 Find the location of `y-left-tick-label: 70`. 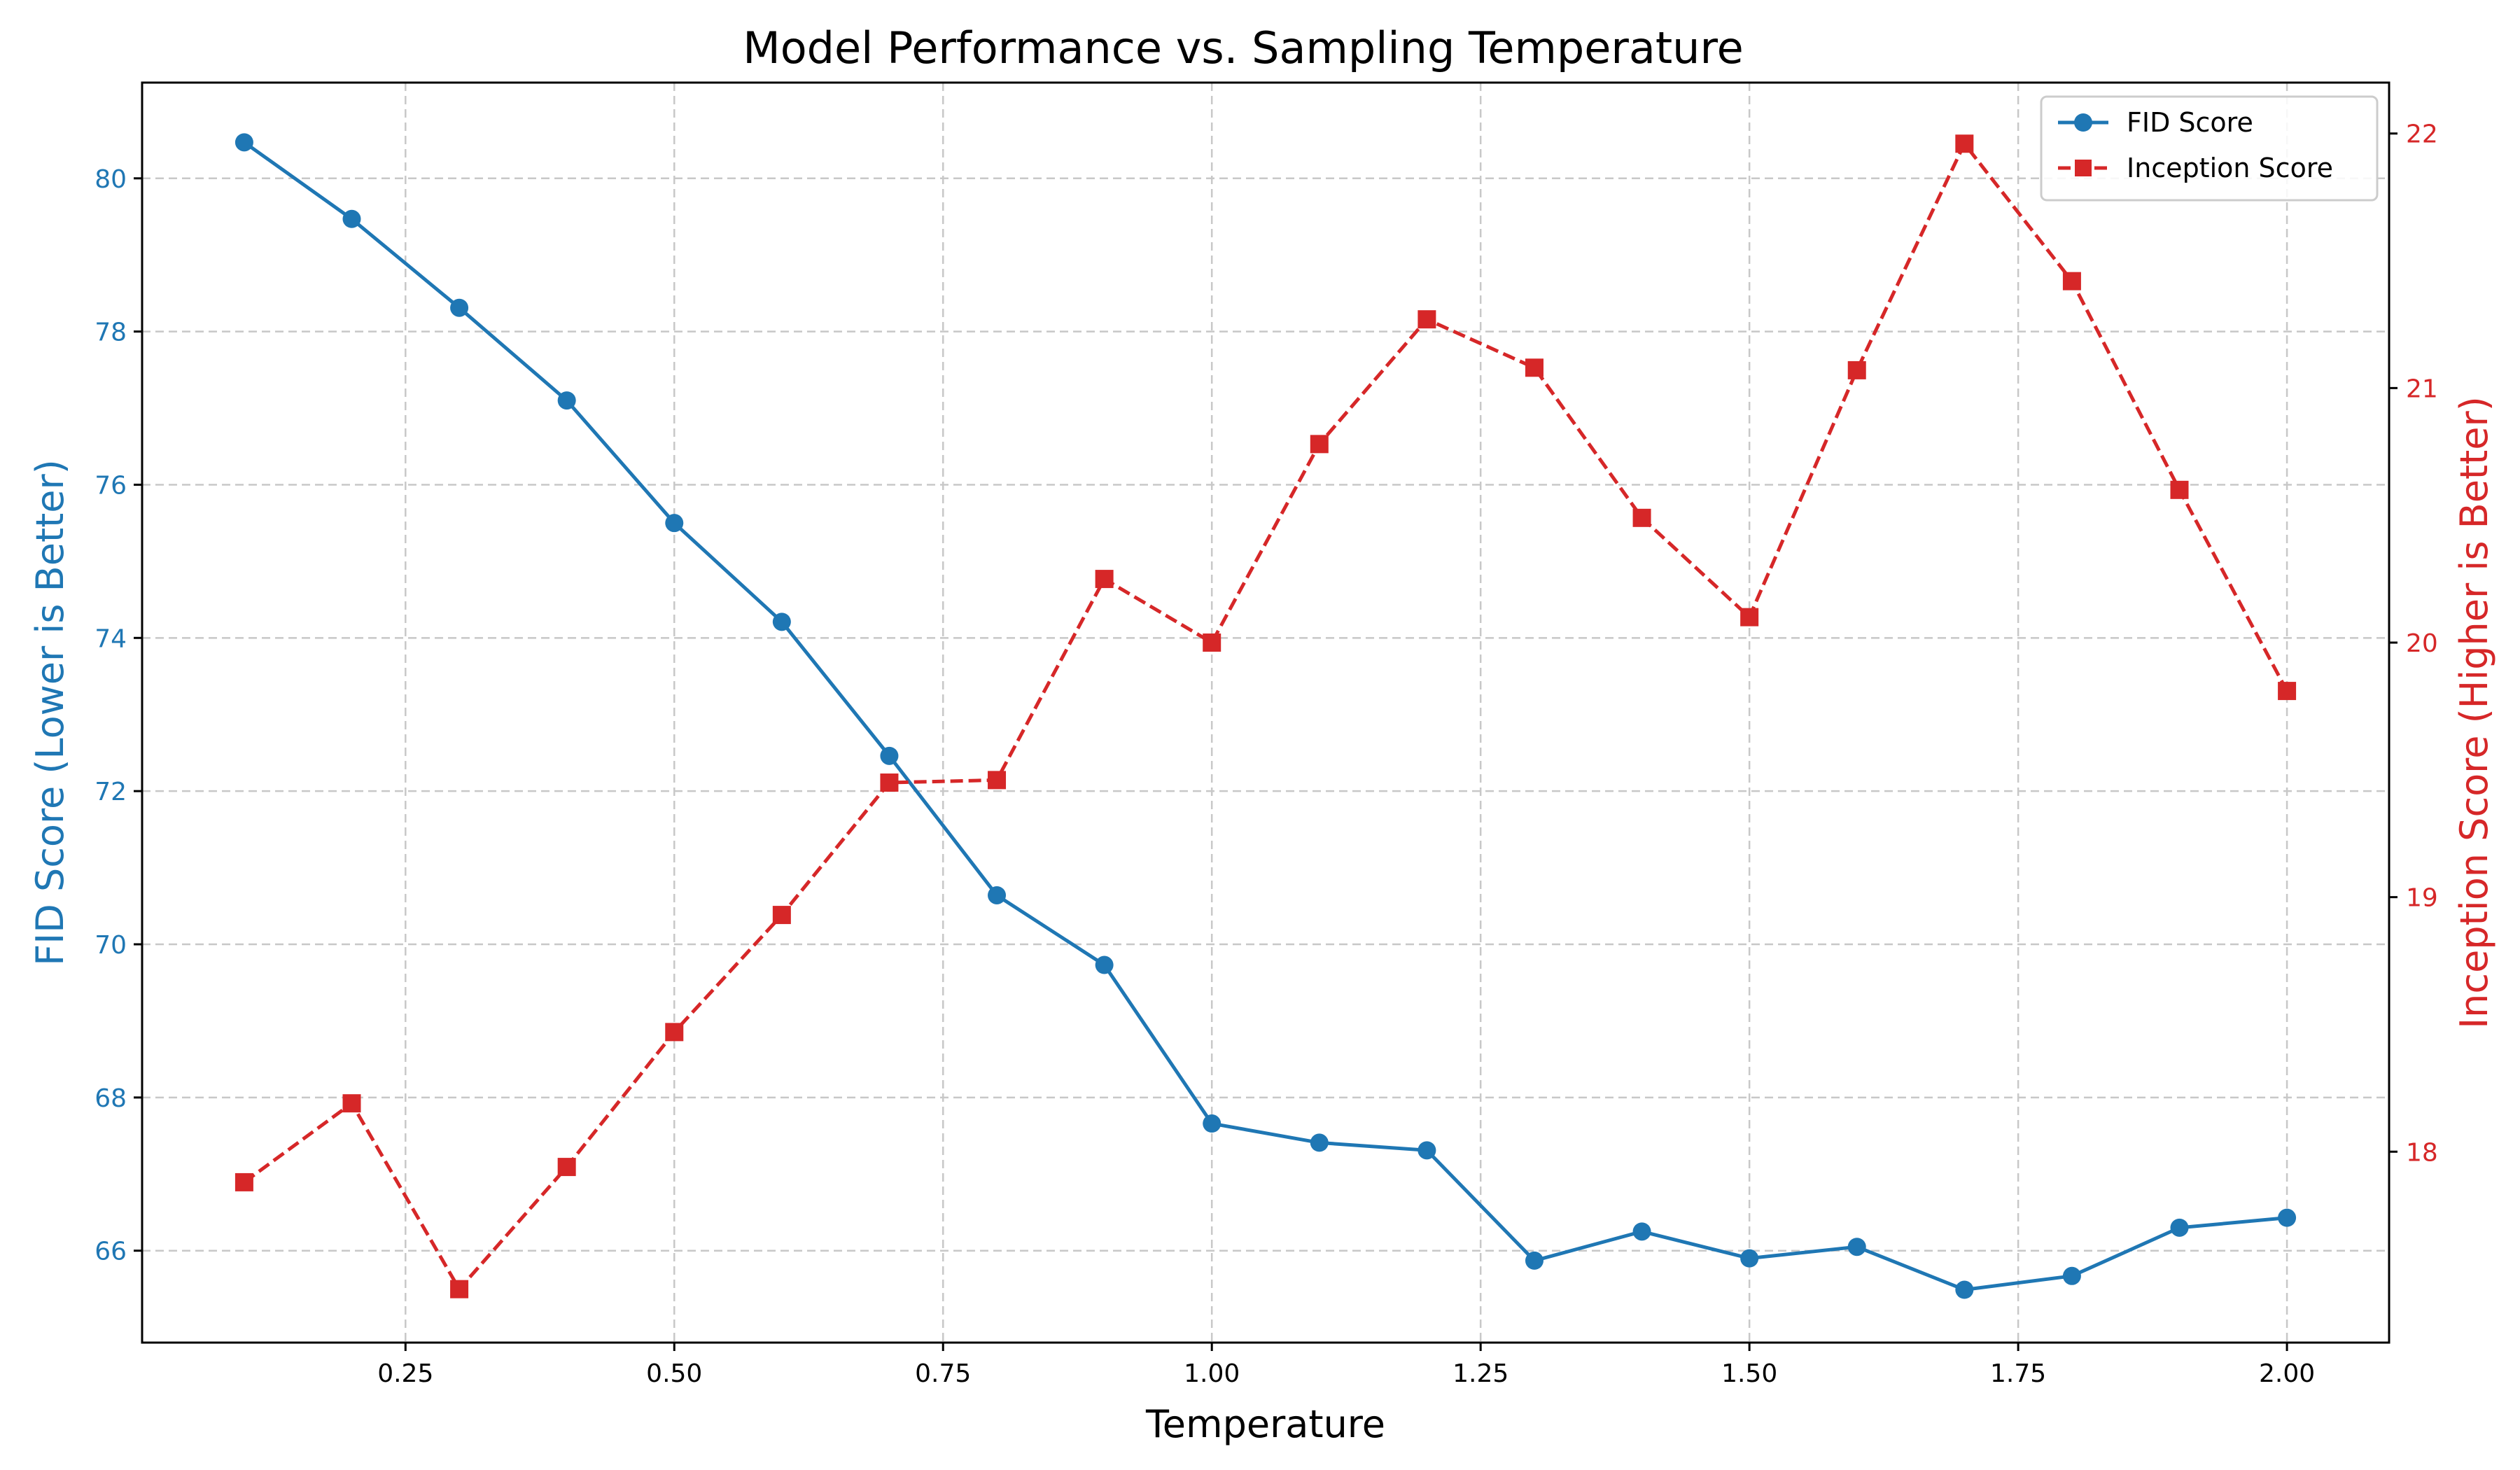

y-left-tick-label: 70 is located at coordinates (110, 945).